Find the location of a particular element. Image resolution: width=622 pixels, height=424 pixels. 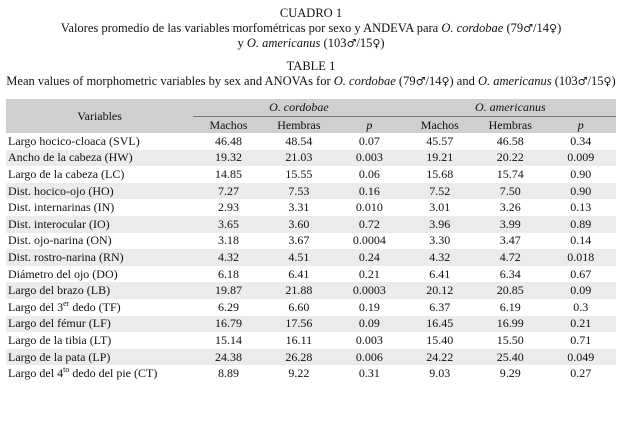

variable-name: Dist. hocico-ojo (HO) is located at coordinates (100, 191).